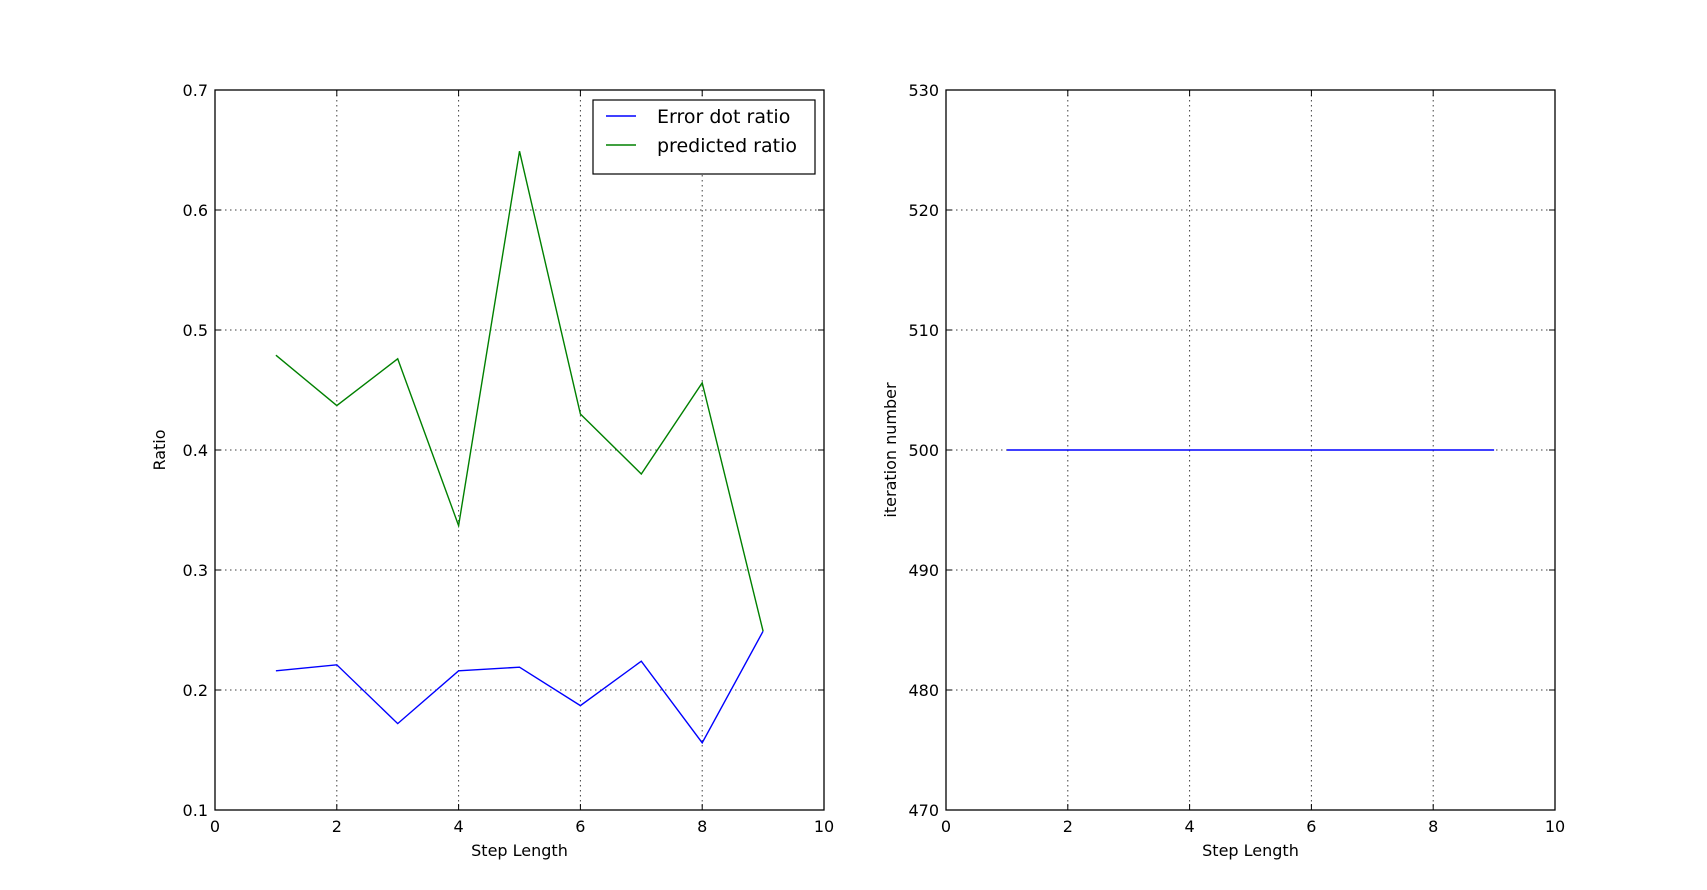 This screenshot has width=1707, height=890. Describe the element at coordinates (923, 450) in the screenshot. I see `y-tick-label: 500` at that location.